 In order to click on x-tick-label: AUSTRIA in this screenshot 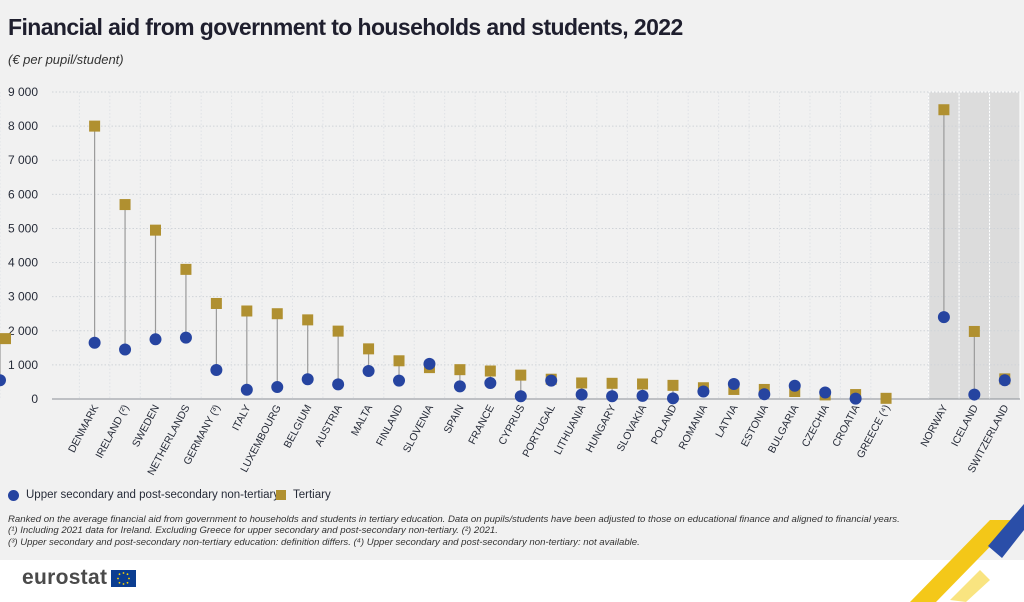, I will do `click(329, 426)`.